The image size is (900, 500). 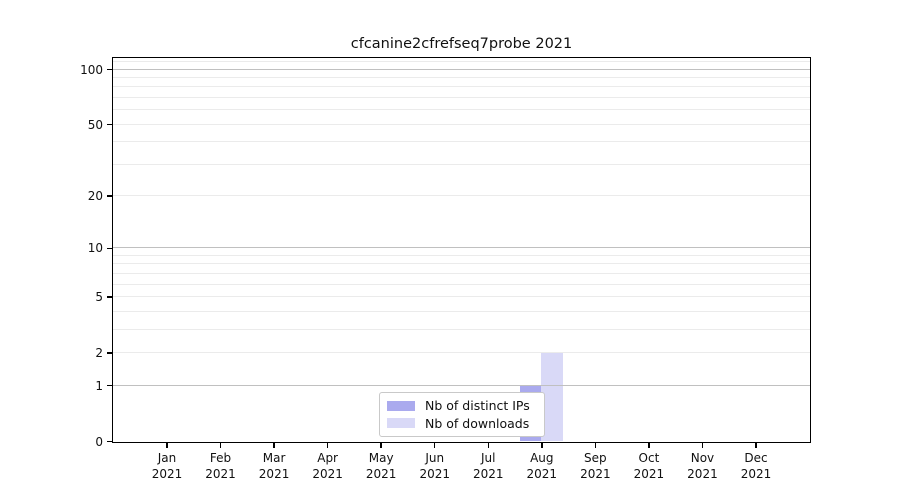 I want to click on legend-item-distinct-ips: Nb of distinct IPs, so click(x=461, y=405).